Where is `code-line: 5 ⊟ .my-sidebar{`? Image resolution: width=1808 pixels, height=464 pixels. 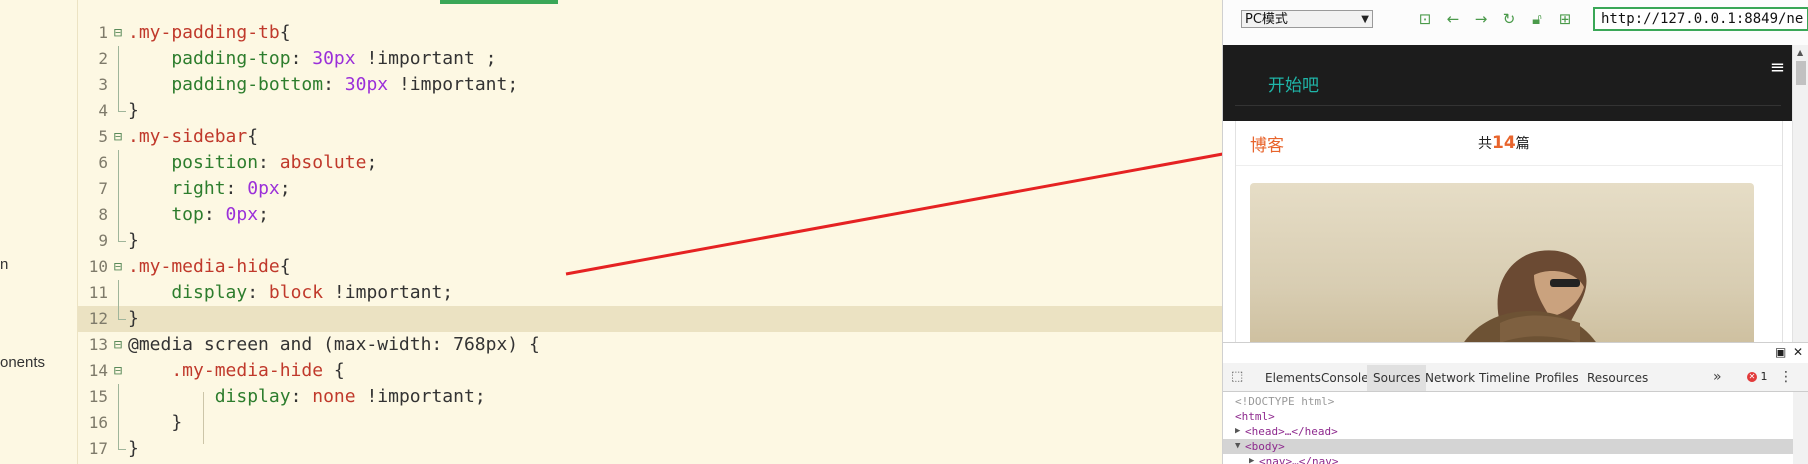 code-line: 5 ⊟ .my-sidebar{ is located at coordinates (650, 137).